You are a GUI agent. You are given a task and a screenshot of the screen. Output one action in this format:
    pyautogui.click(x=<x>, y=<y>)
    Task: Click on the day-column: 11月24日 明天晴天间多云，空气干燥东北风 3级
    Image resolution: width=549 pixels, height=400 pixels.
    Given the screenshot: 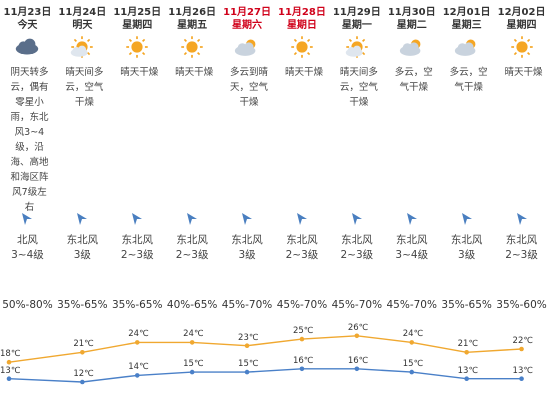 What is the action you would take?
    pyautogui.click(x=82, y=145)
    